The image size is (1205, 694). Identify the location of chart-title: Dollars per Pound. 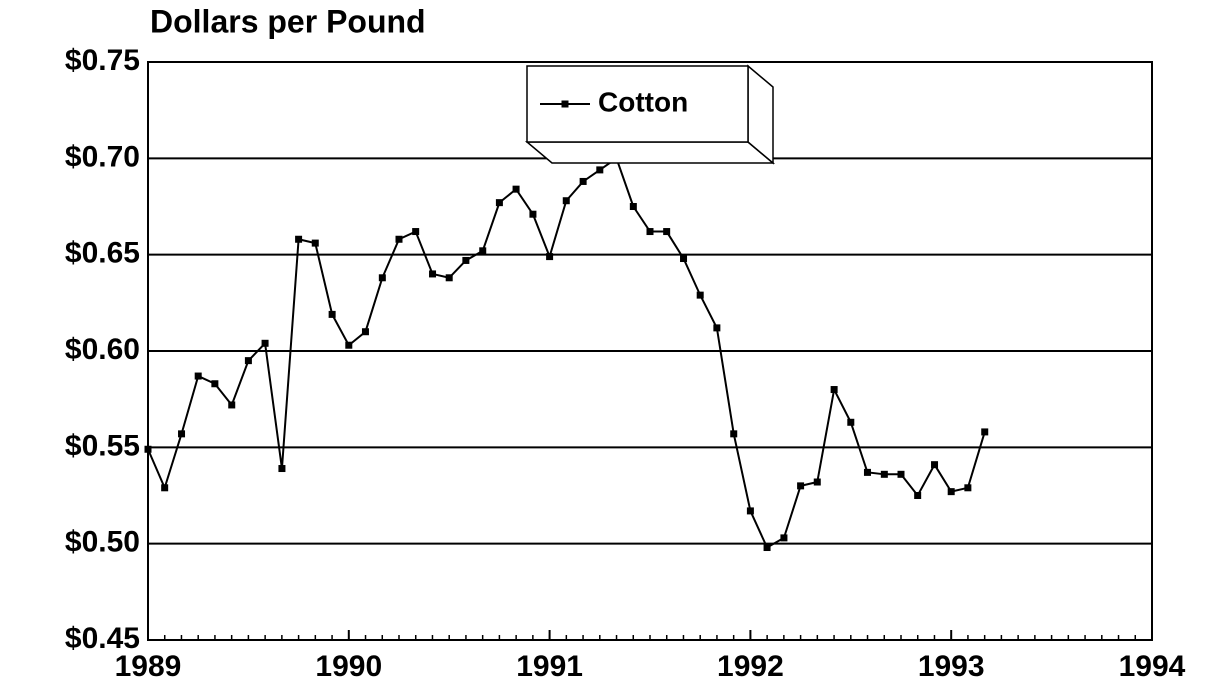
(288, 21).